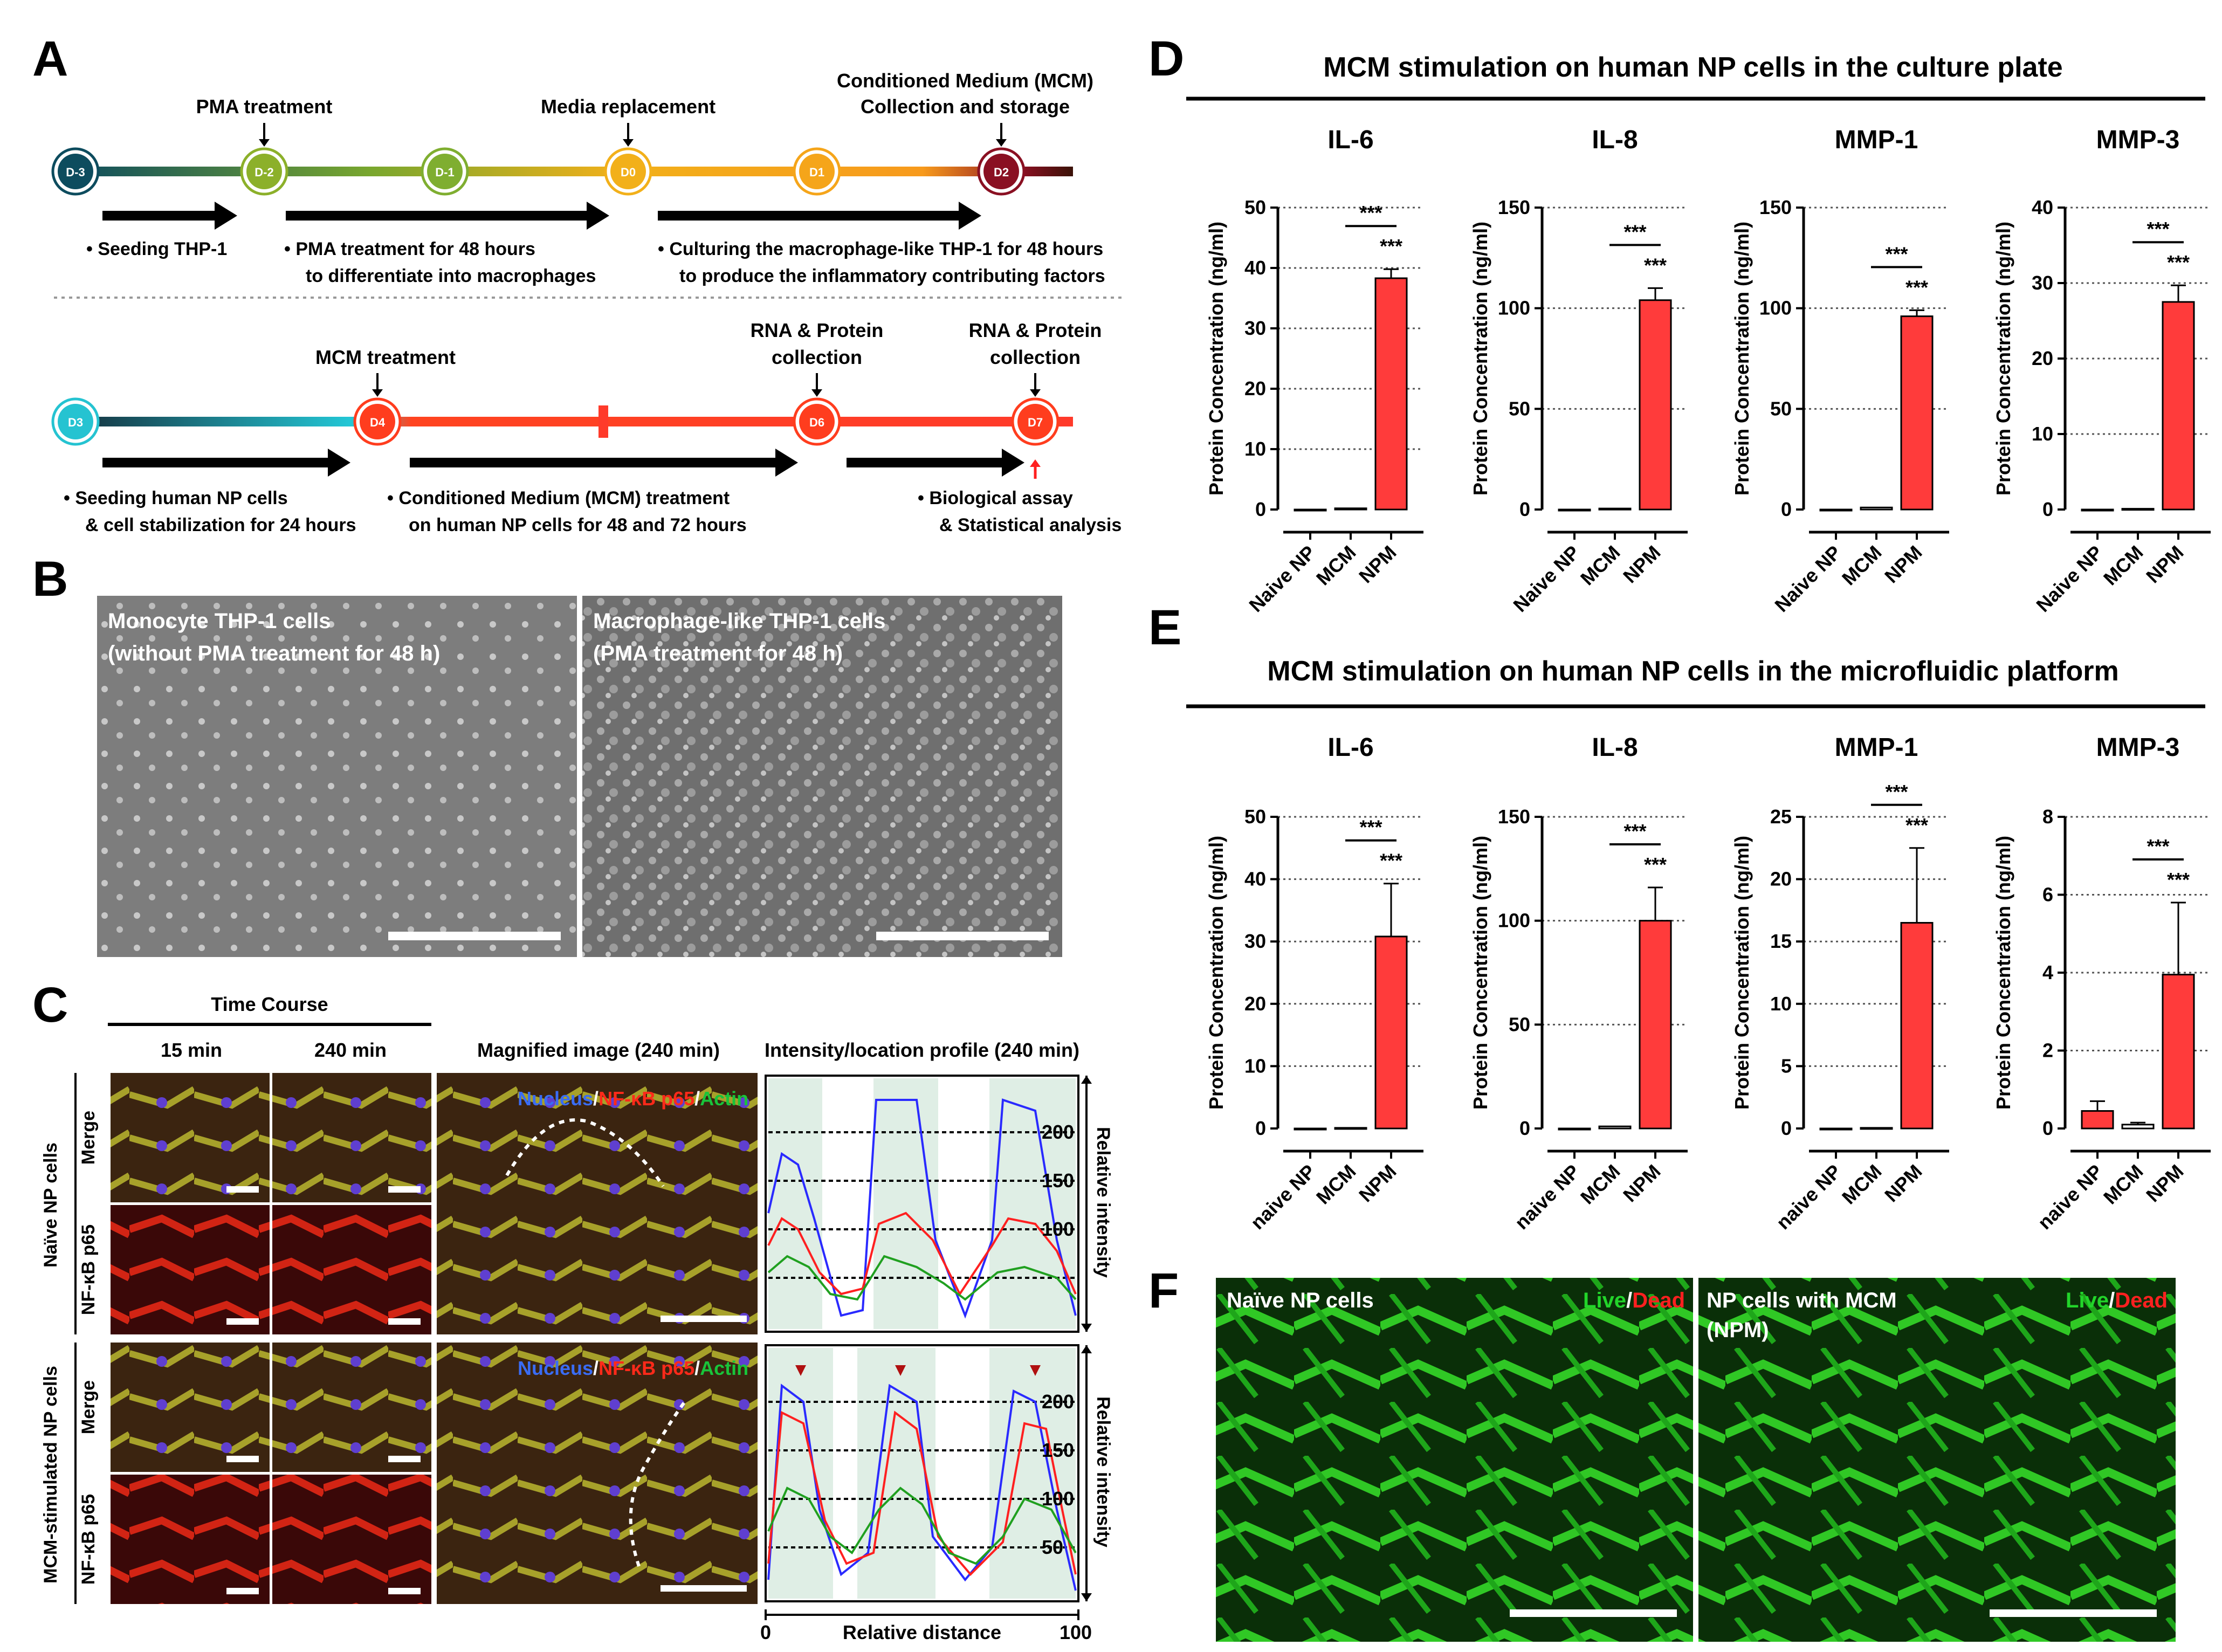 This screenshot has height=1652, width=2222. I want to click on y-tick-label: 5, so click(1786, 1066).